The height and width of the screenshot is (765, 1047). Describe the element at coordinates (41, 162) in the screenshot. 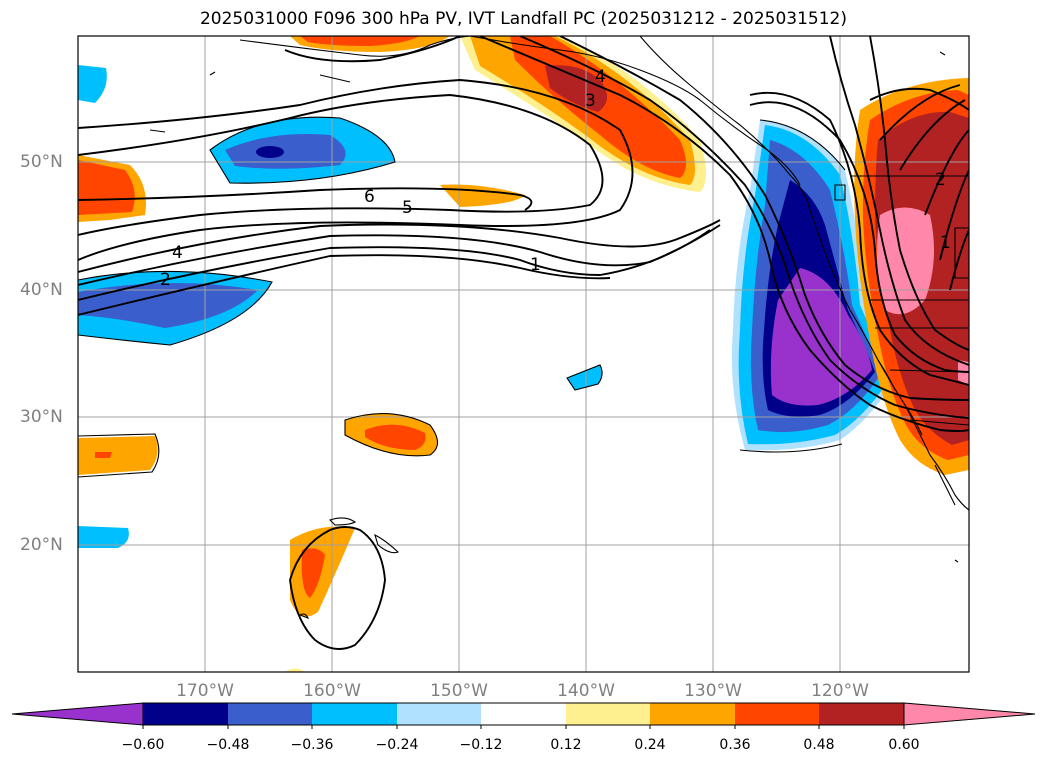

I see `latitude-label: 50°N` at that location.